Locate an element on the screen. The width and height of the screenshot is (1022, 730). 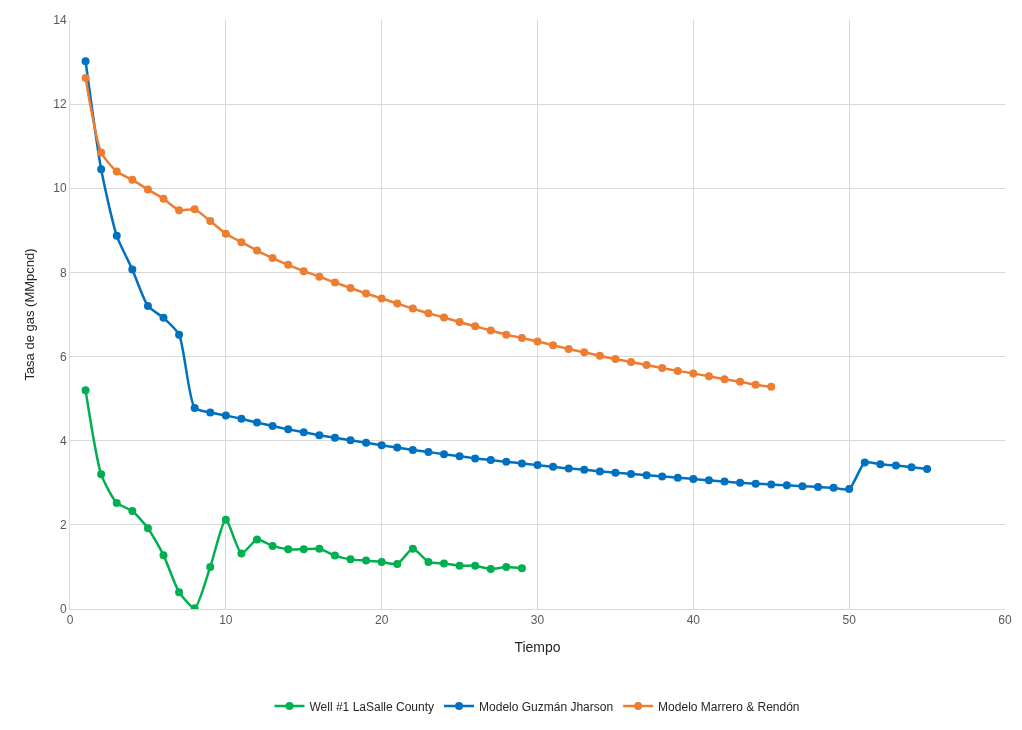
y-tick-label: 10 is located at coordinates (60, 188).